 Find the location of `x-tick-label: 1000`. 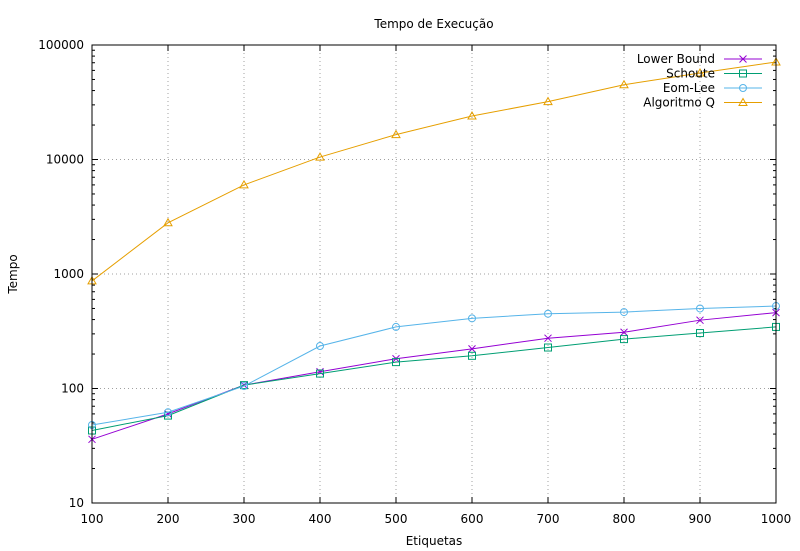

x-tick-label: 1000 is located at coordinates (776, 519).